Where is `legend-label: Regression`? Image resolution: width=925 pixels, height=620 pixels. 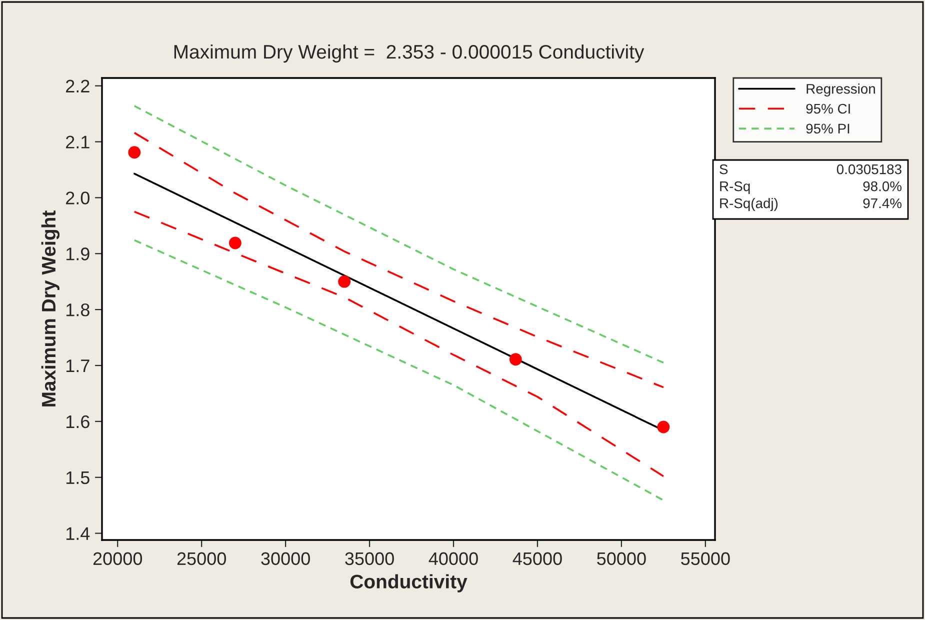
legend-label: Regression is located at coordinates (840, 90).